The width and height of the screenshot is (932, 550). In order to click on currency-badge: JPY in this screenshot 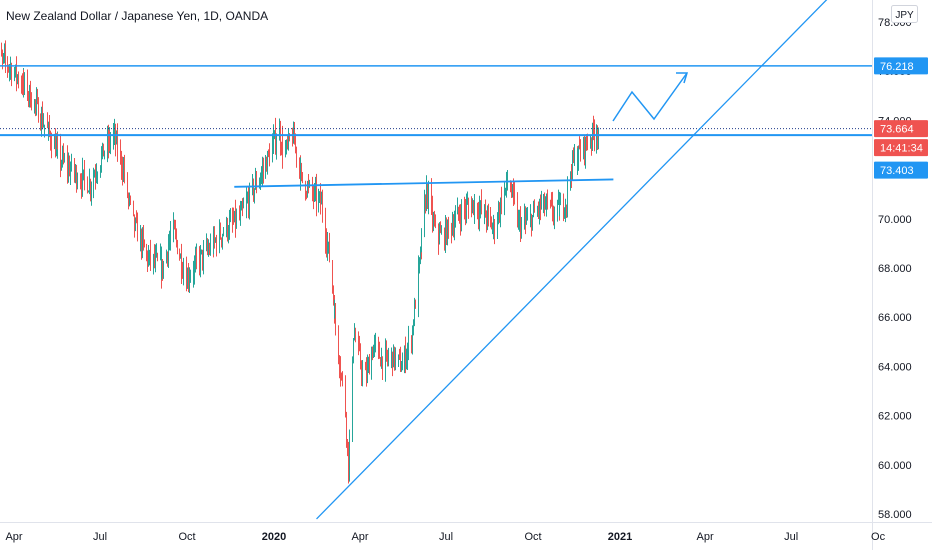, I will do `click(904, 14)`.